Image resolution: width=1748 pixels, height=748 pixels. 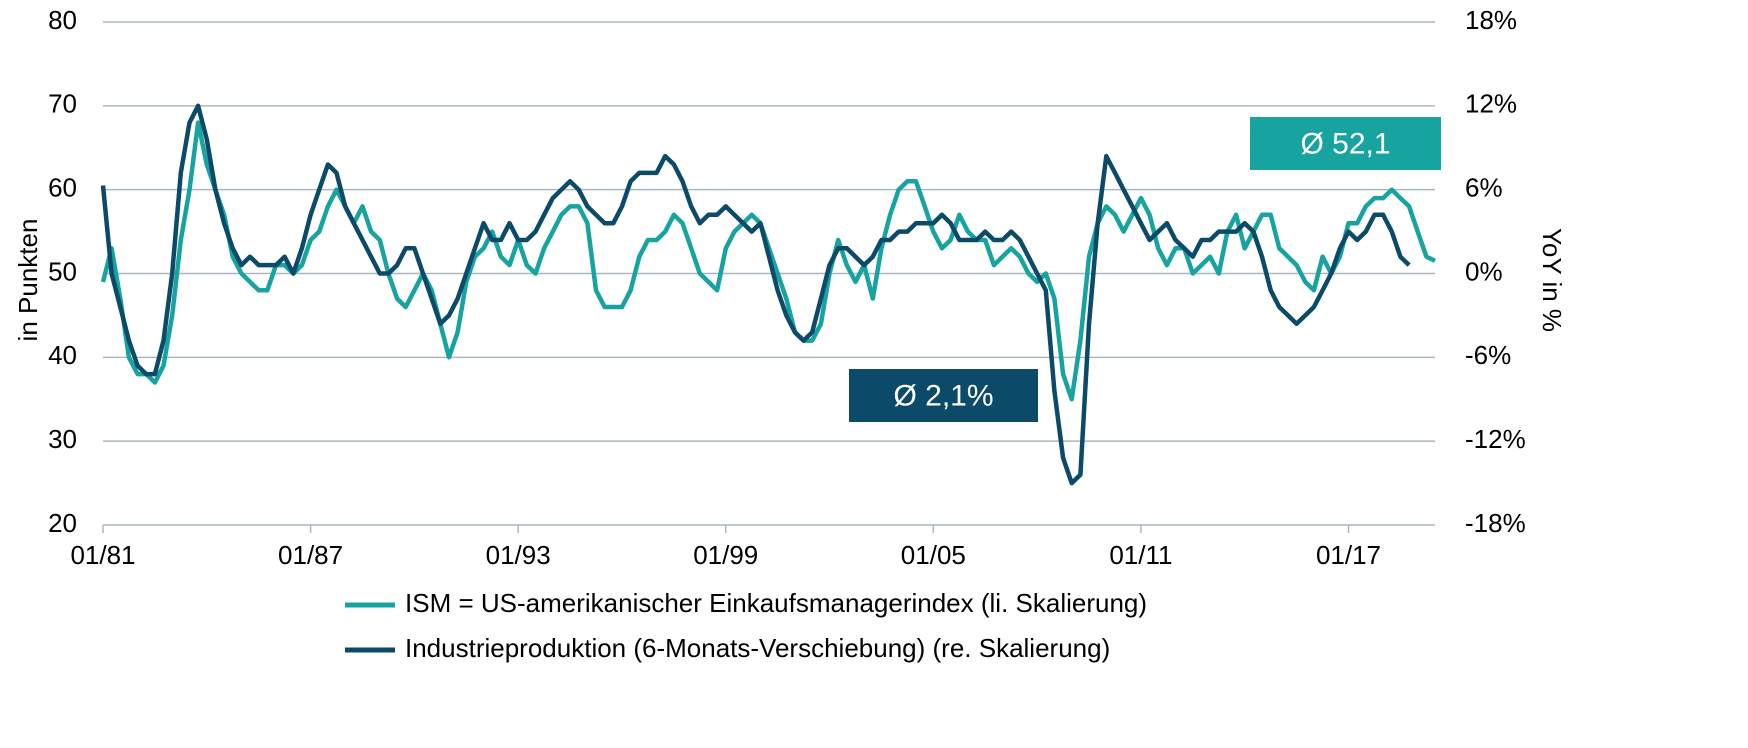 I want to click on x-tick-label: 01/93, so click(x=518, y=555).